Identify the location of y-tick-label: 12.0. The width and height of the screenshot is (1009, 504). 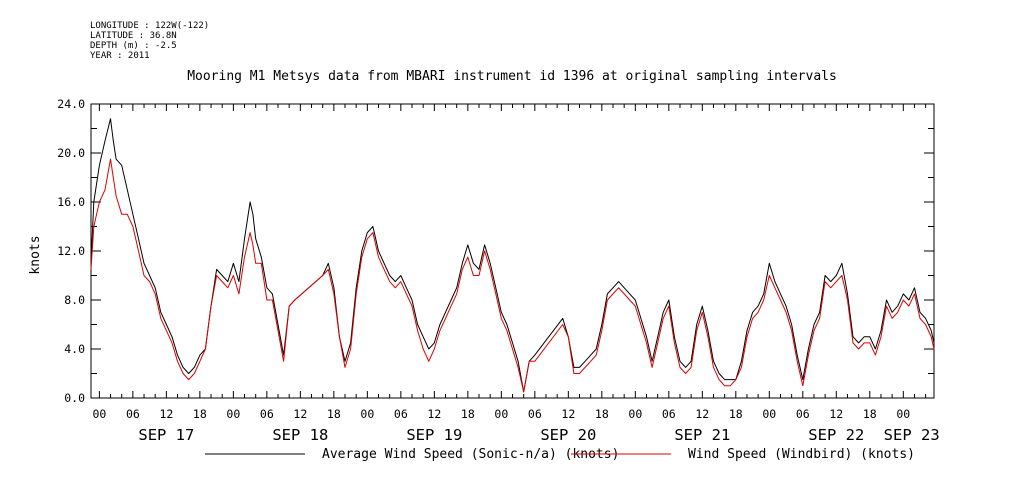
(71, 251).